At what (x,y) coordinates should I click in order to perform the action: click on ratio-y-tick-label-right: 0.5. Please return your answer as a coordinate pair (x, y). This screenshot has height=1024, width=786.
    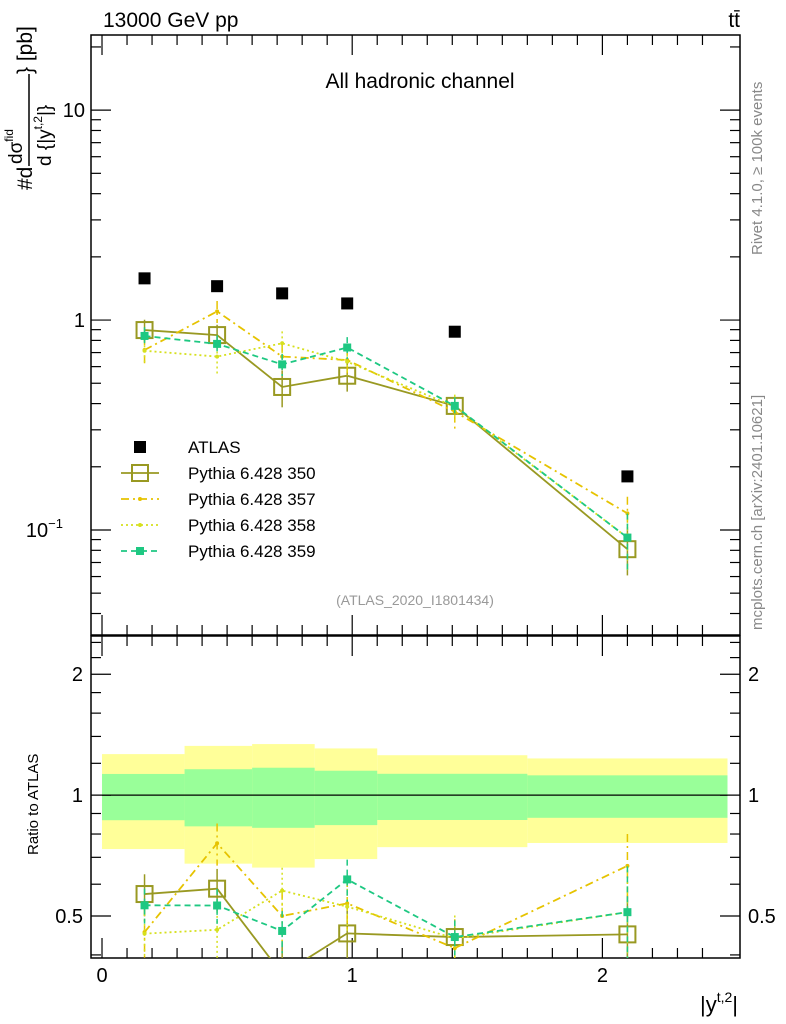
    Looking at the image, I should click on (762, 917).